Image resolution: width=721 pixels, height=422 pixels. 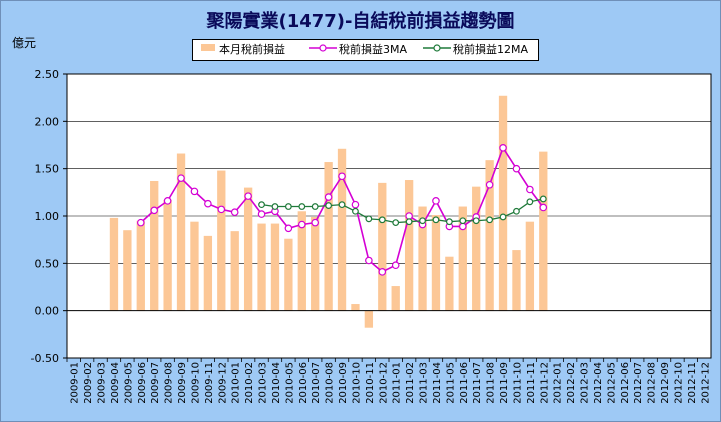 I want to click on x-tick-label: 2010-11, so click(x=370, y=383).